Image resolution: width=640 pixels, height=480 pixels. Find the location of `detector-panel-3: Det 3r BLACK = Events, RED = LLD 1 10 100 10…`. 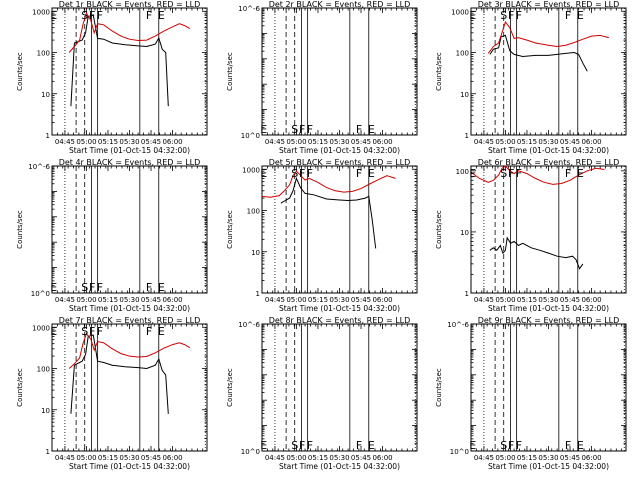

detector-panel-3: Det 3r BLACK = Events, RED = LLD 1 10 100 10… is located at coordinates (531, 77).